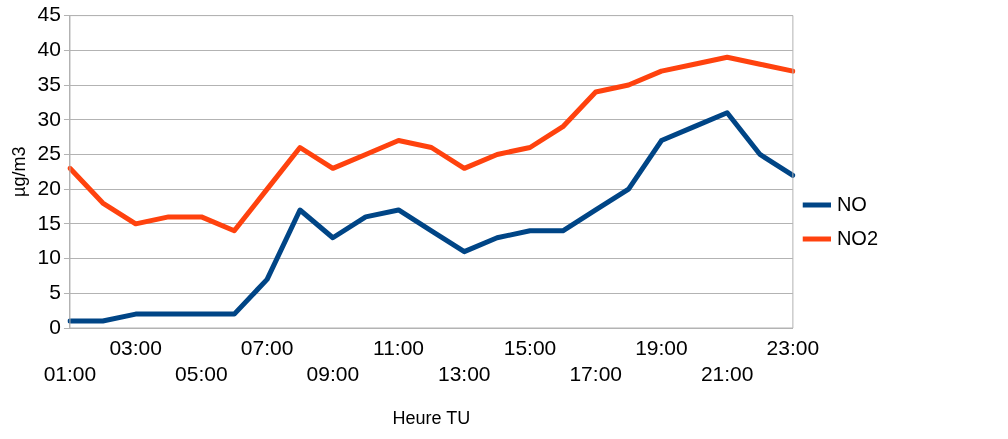  What do you see at coordinates (530, 348) in the screenshot?
I see `x-tick-label: 15:00` at bounding box center [530, 348].